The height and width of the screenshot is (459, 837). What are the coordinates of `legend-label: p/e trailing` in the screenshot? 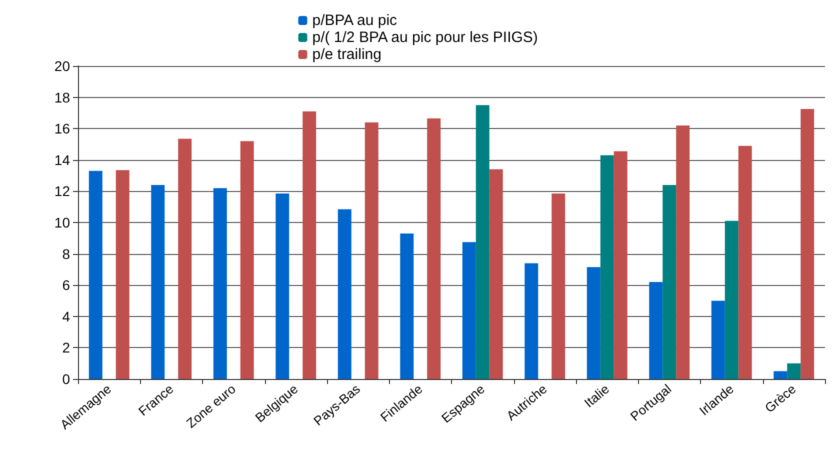 It's located at (347, 54).